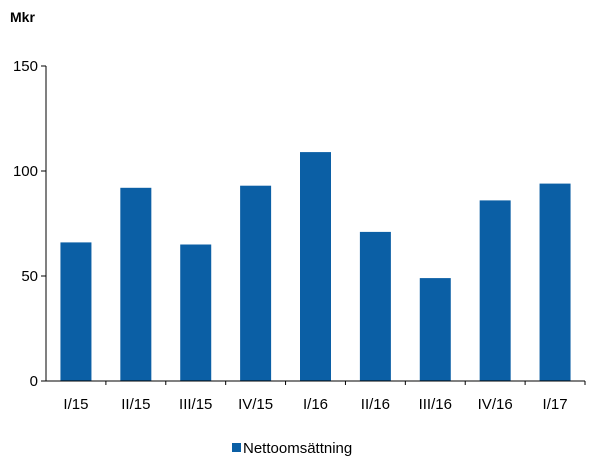 This screenshot has width=594, height=459. I want to click on x-tick-label: I/15, so click(75, 404).